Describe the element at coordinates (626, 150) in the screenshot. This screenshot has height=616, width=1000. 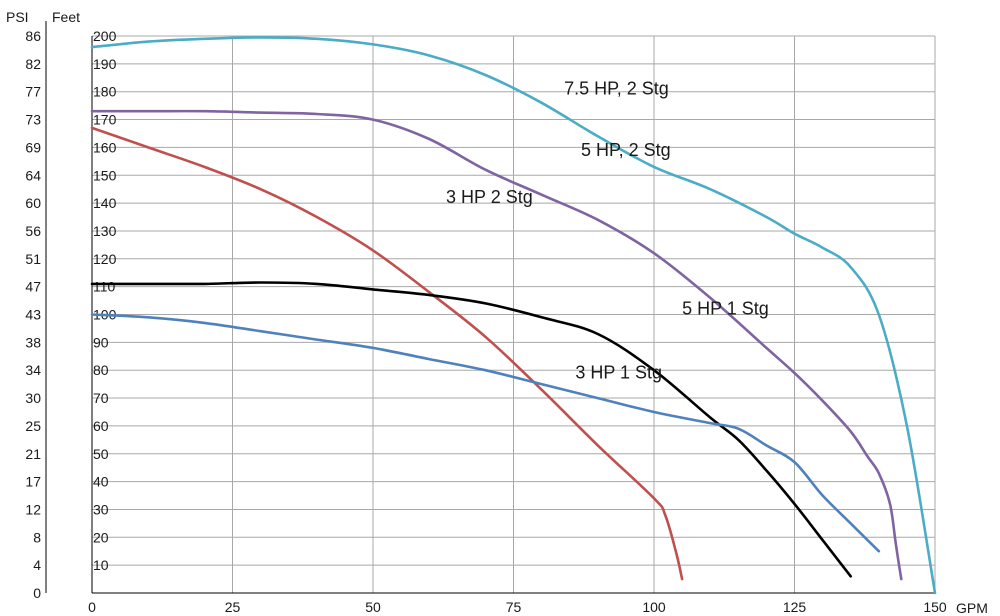
I see `curve-label-5-hp-2-stg: 5 HP, 2 Stg` at that location.